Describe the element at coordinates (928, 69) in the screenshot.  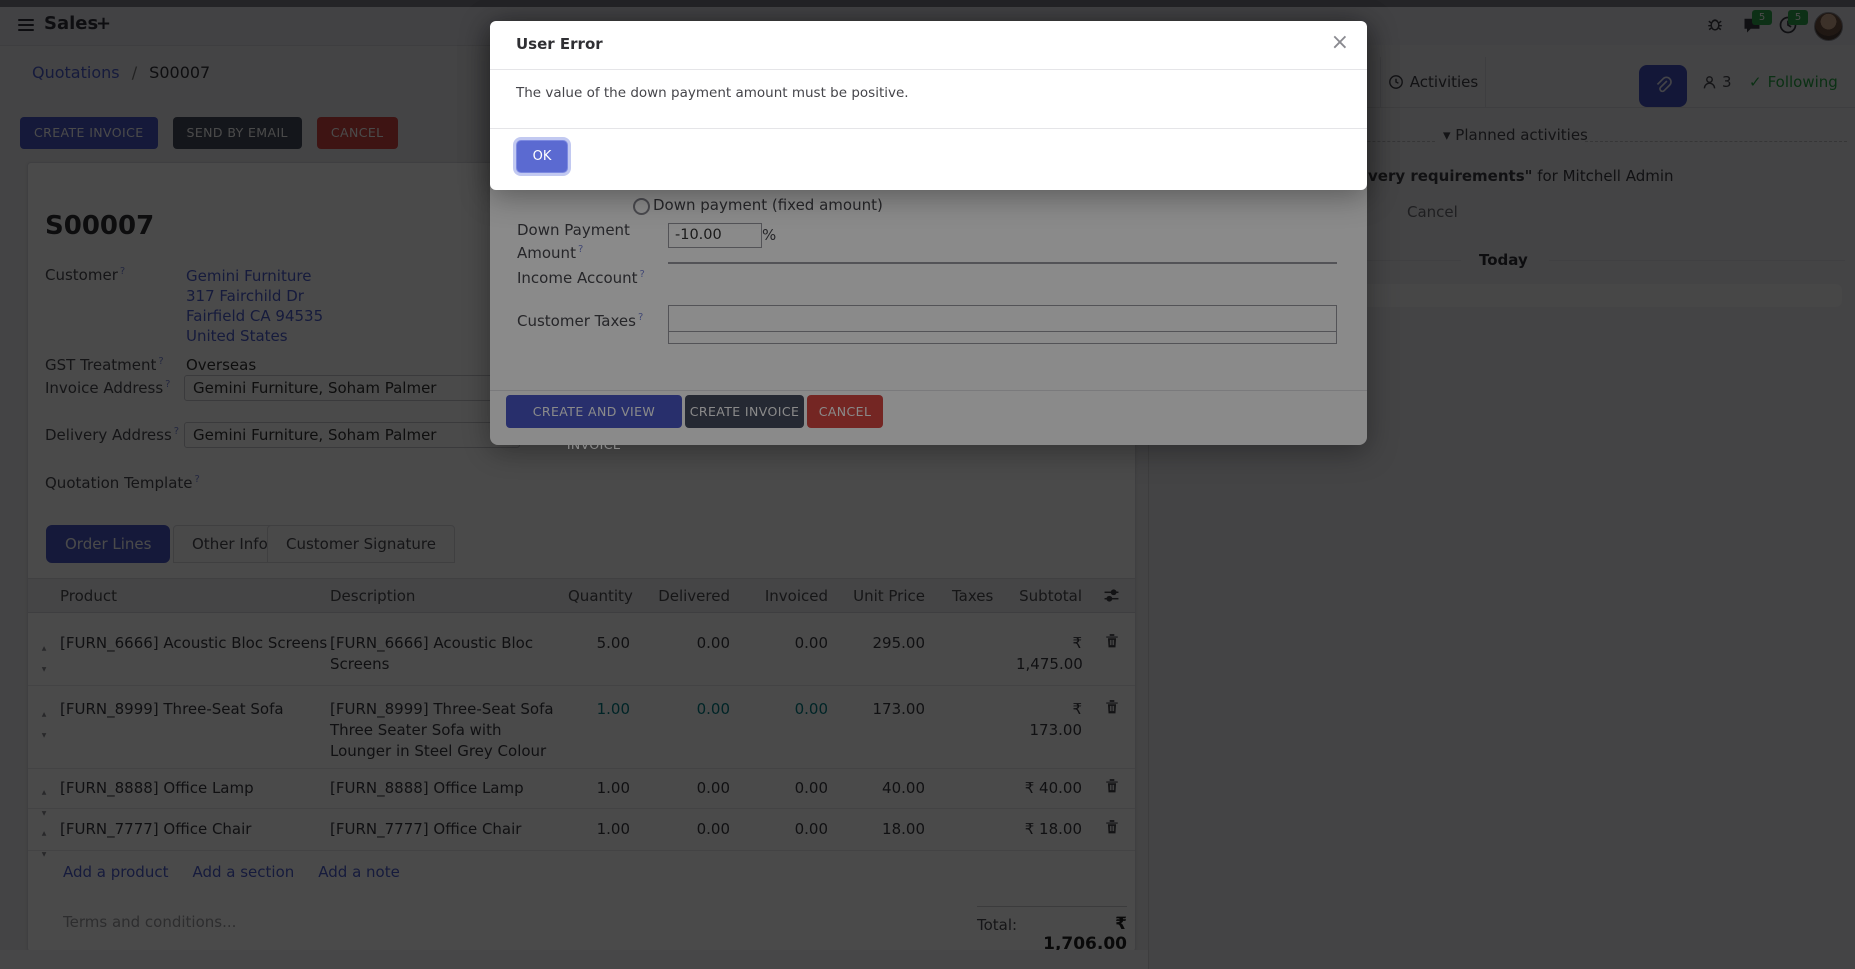
I see `error-modal-header-divider` at that location.